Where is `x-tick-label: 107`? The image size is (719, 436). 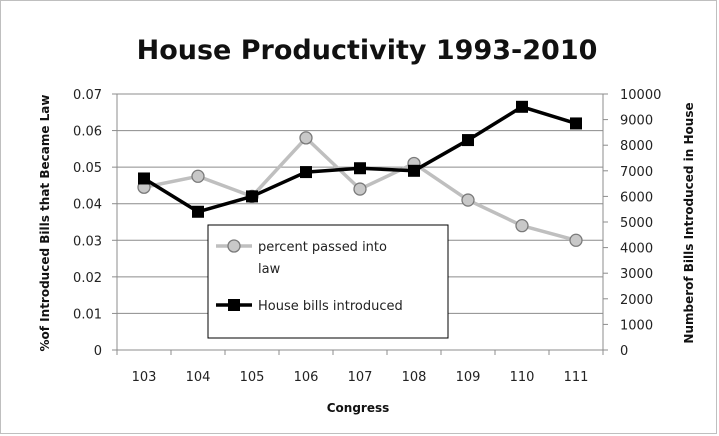 x-tick-label: 107 is located at coordinates (360, 377).